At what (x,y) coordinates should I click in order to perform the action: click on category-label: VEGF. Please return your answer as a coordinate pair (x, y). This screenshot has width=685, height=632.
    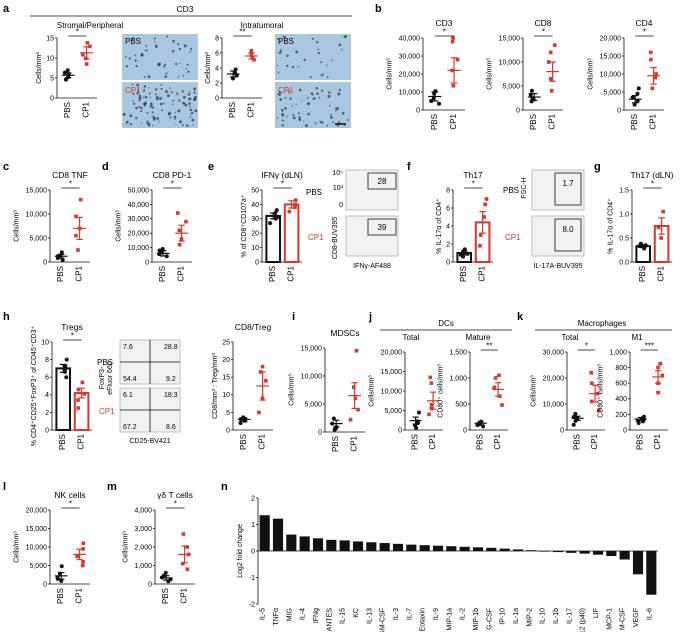
    Looking at the image, I should click on (636, 617).